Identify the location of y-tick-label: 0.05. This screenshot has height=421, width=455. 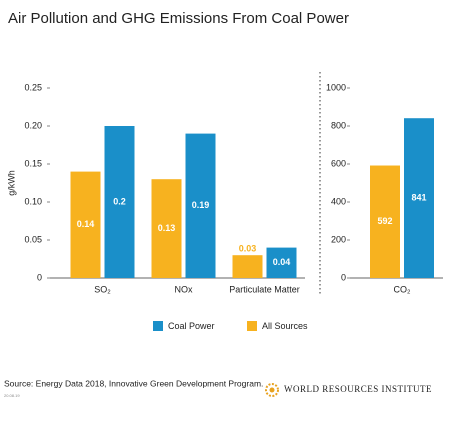
(33, 239).